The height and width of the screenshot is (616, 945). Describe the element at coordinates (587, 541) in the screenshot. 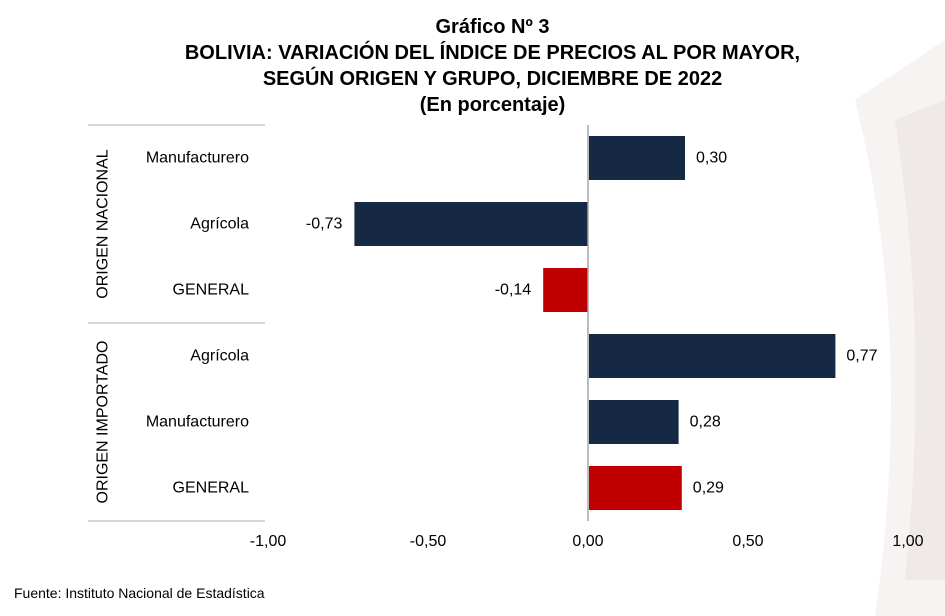

I see `x-tick-label: 0,00` at that location.